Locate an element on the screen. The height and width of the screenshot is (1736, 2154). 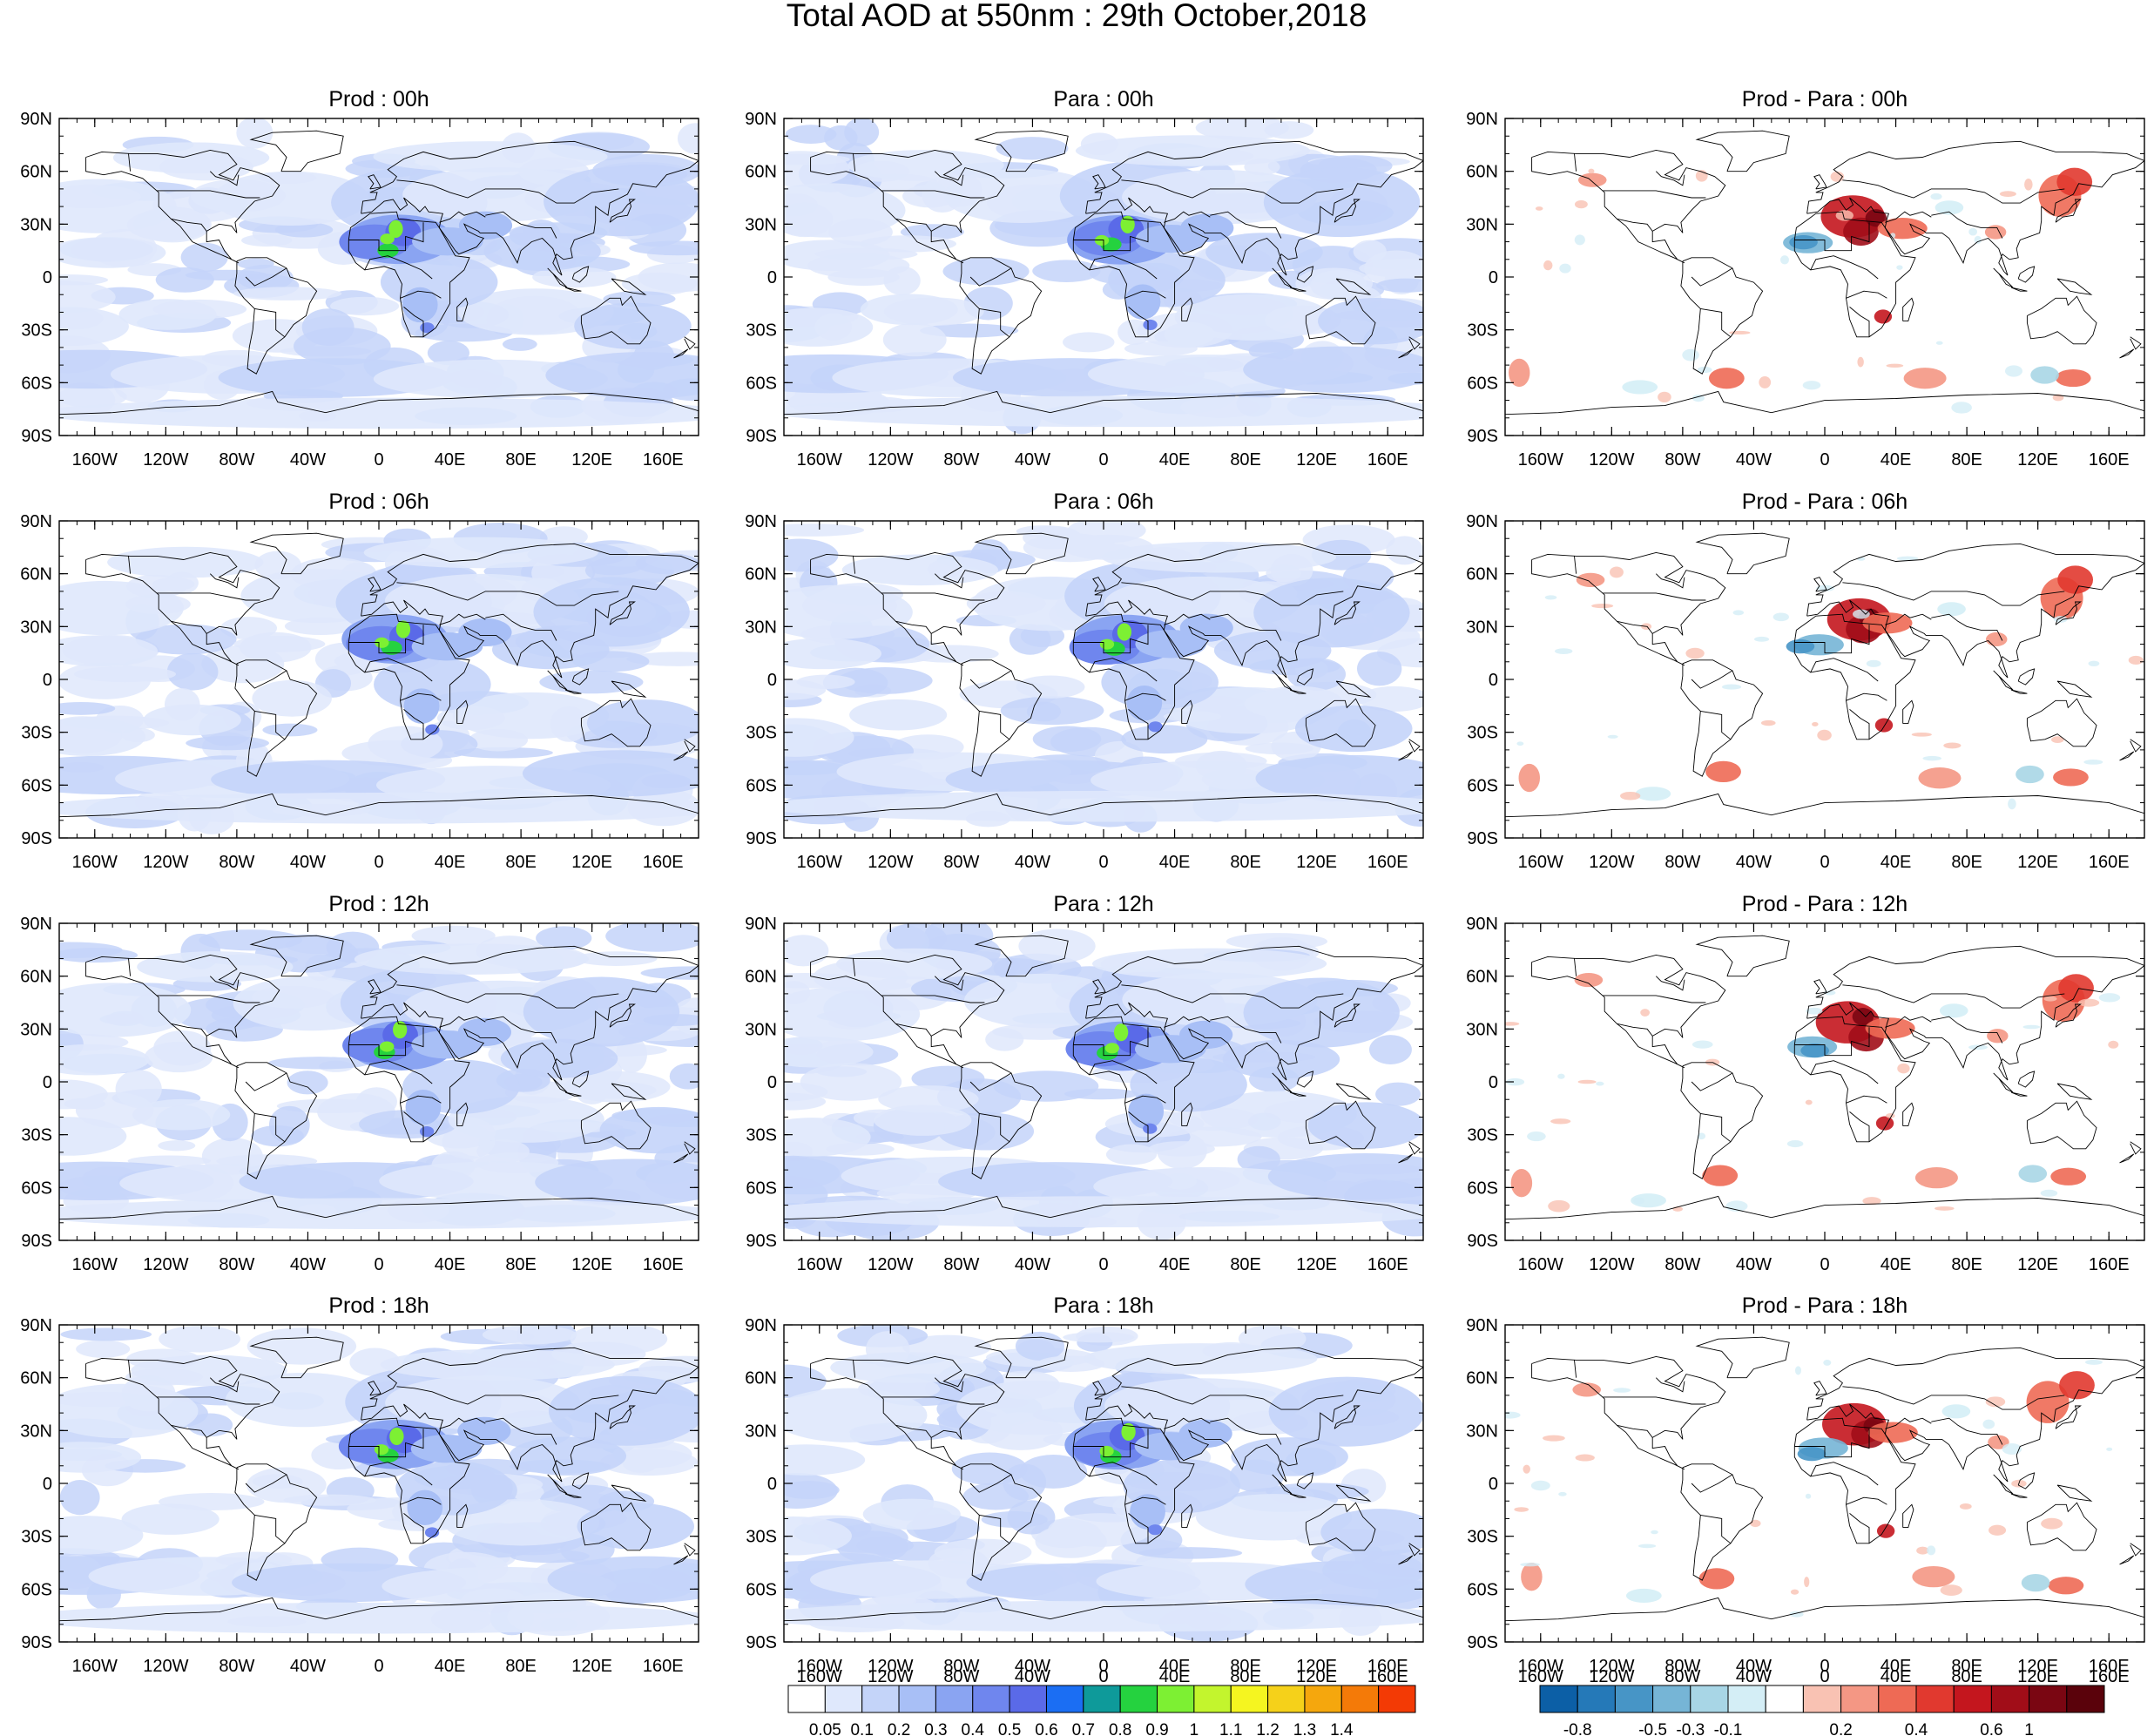
map-background is located at coordinates (1824, 679).